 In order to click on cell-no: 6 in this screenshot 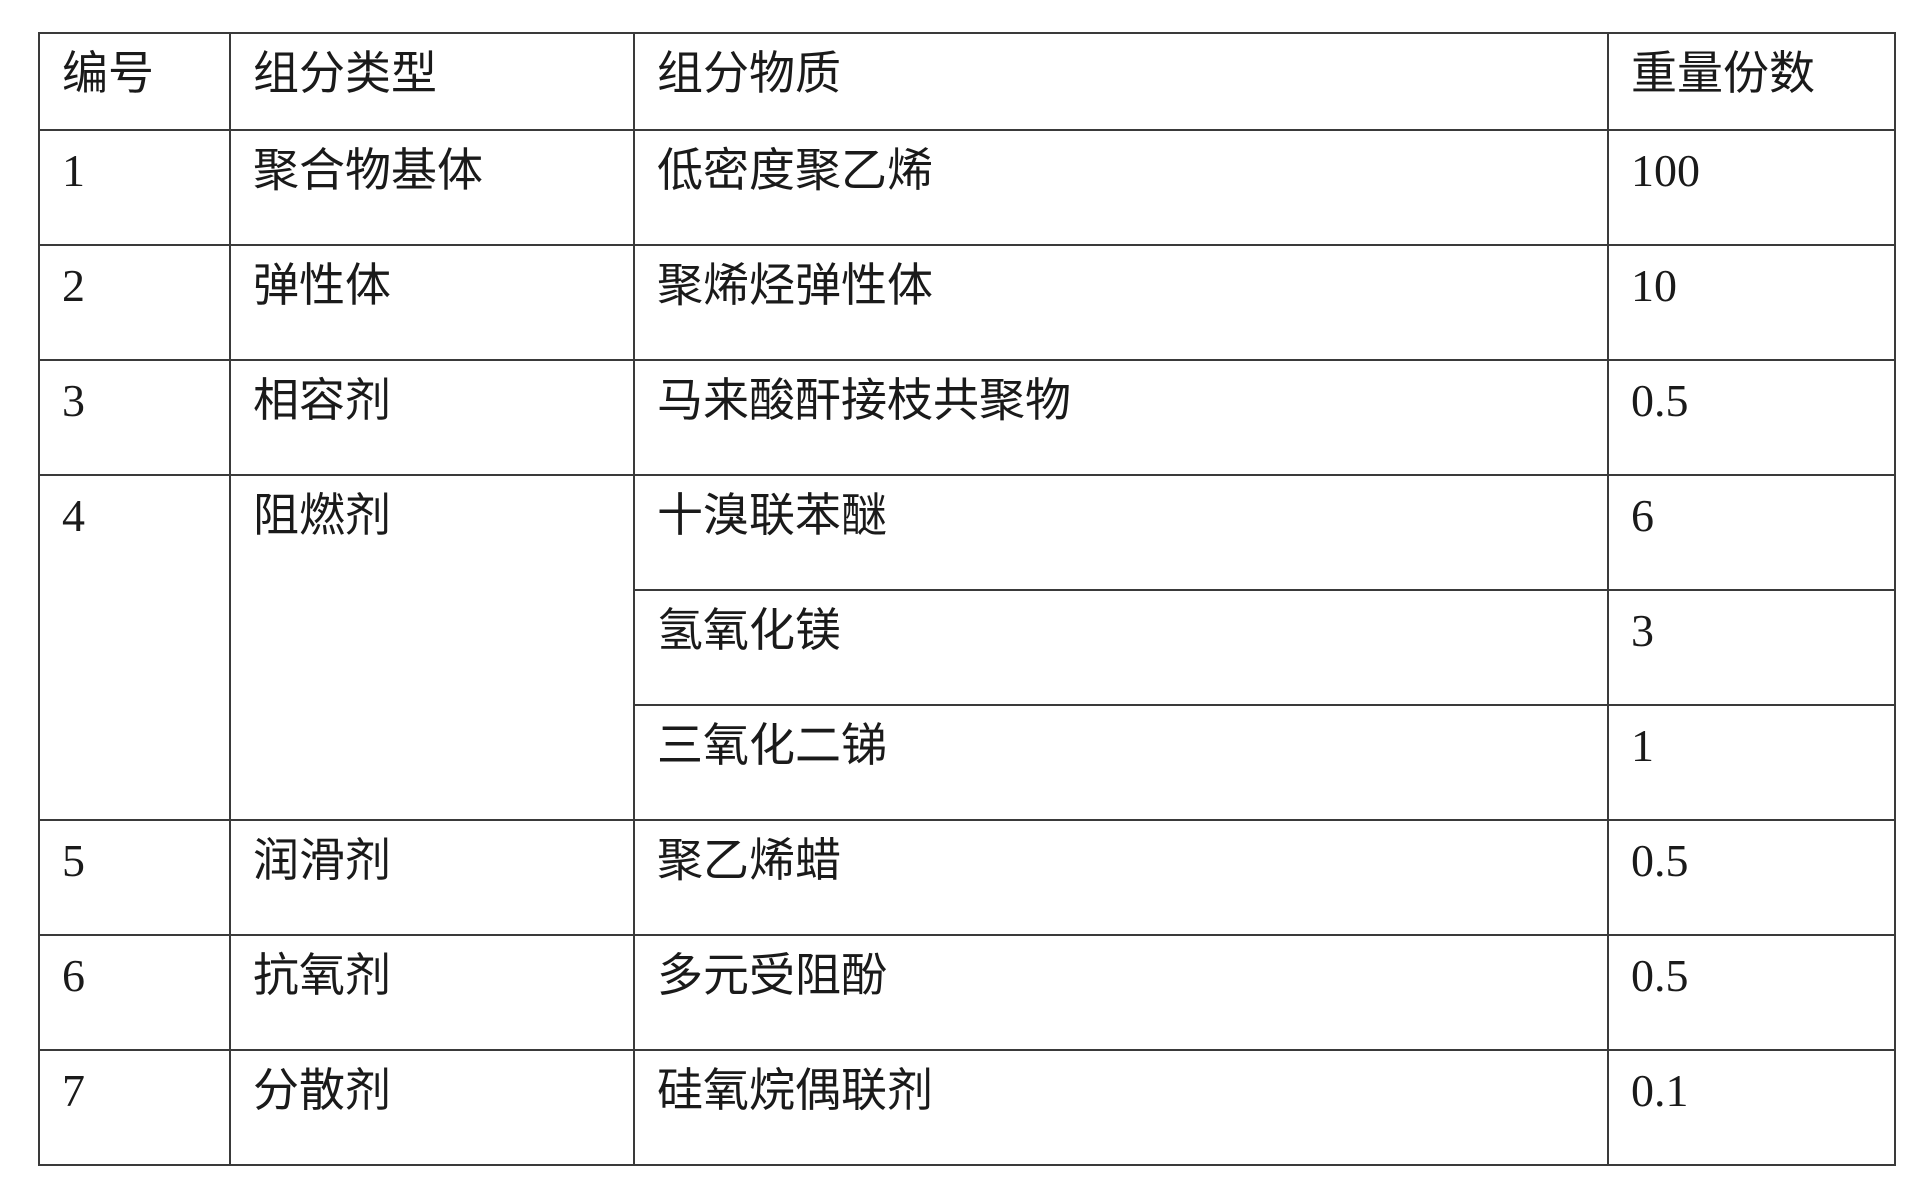, I will do `click(134, 992)`.